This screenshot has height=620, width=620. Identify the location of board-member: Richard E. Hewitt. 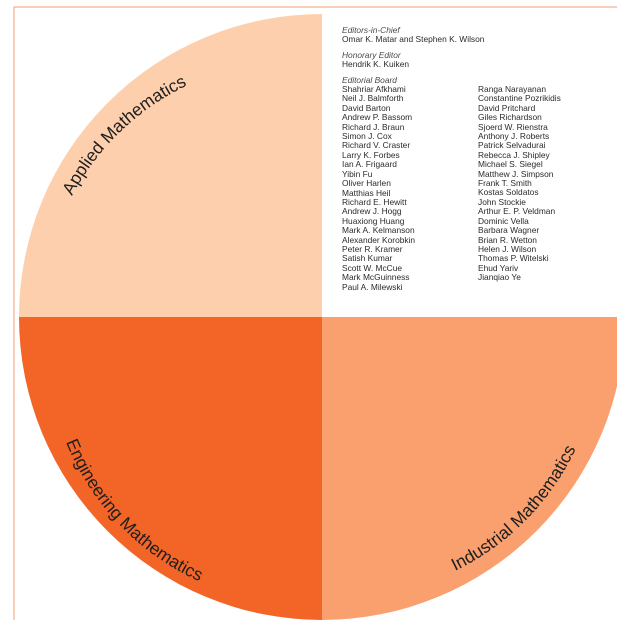
(374, 201).